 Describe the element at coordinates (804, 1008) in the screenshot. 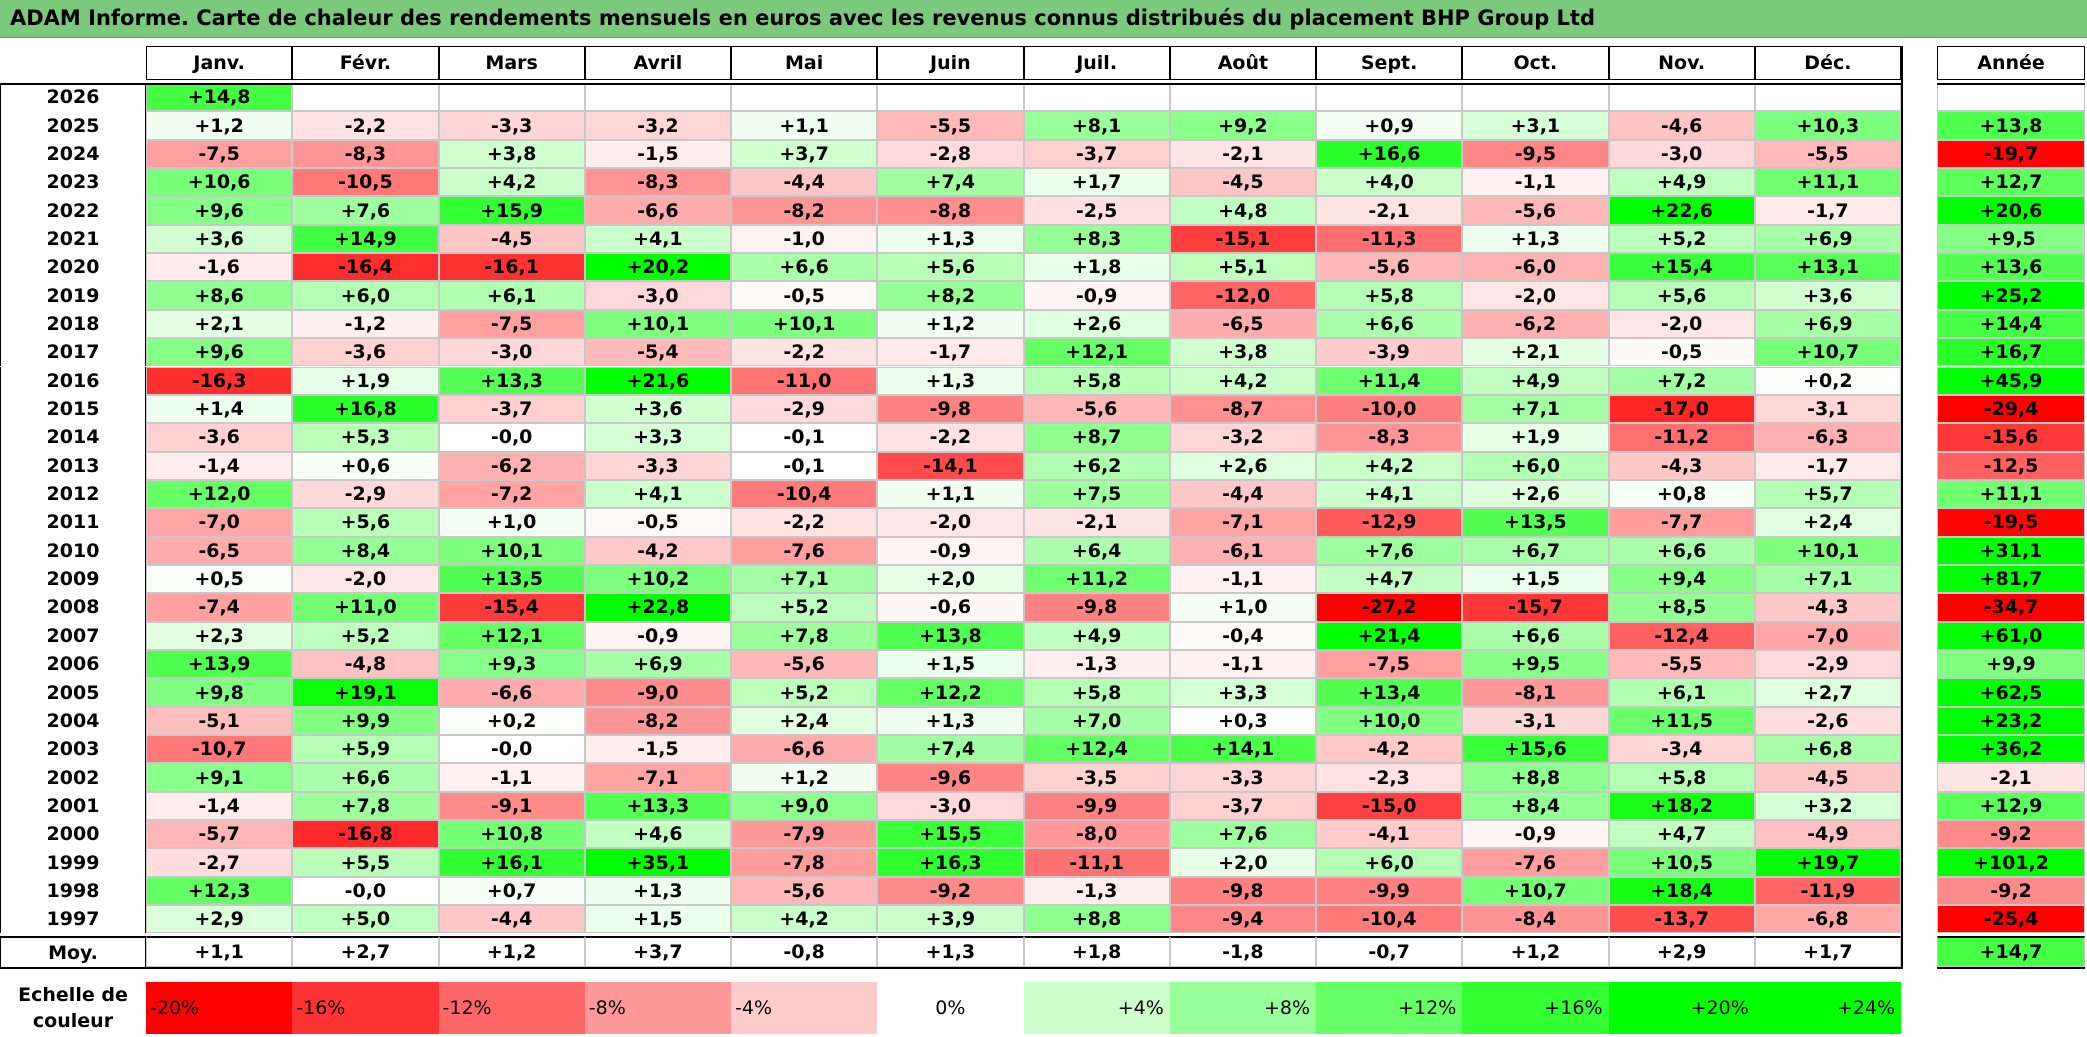

I see `color-scale-swatch: -4%` at that location.